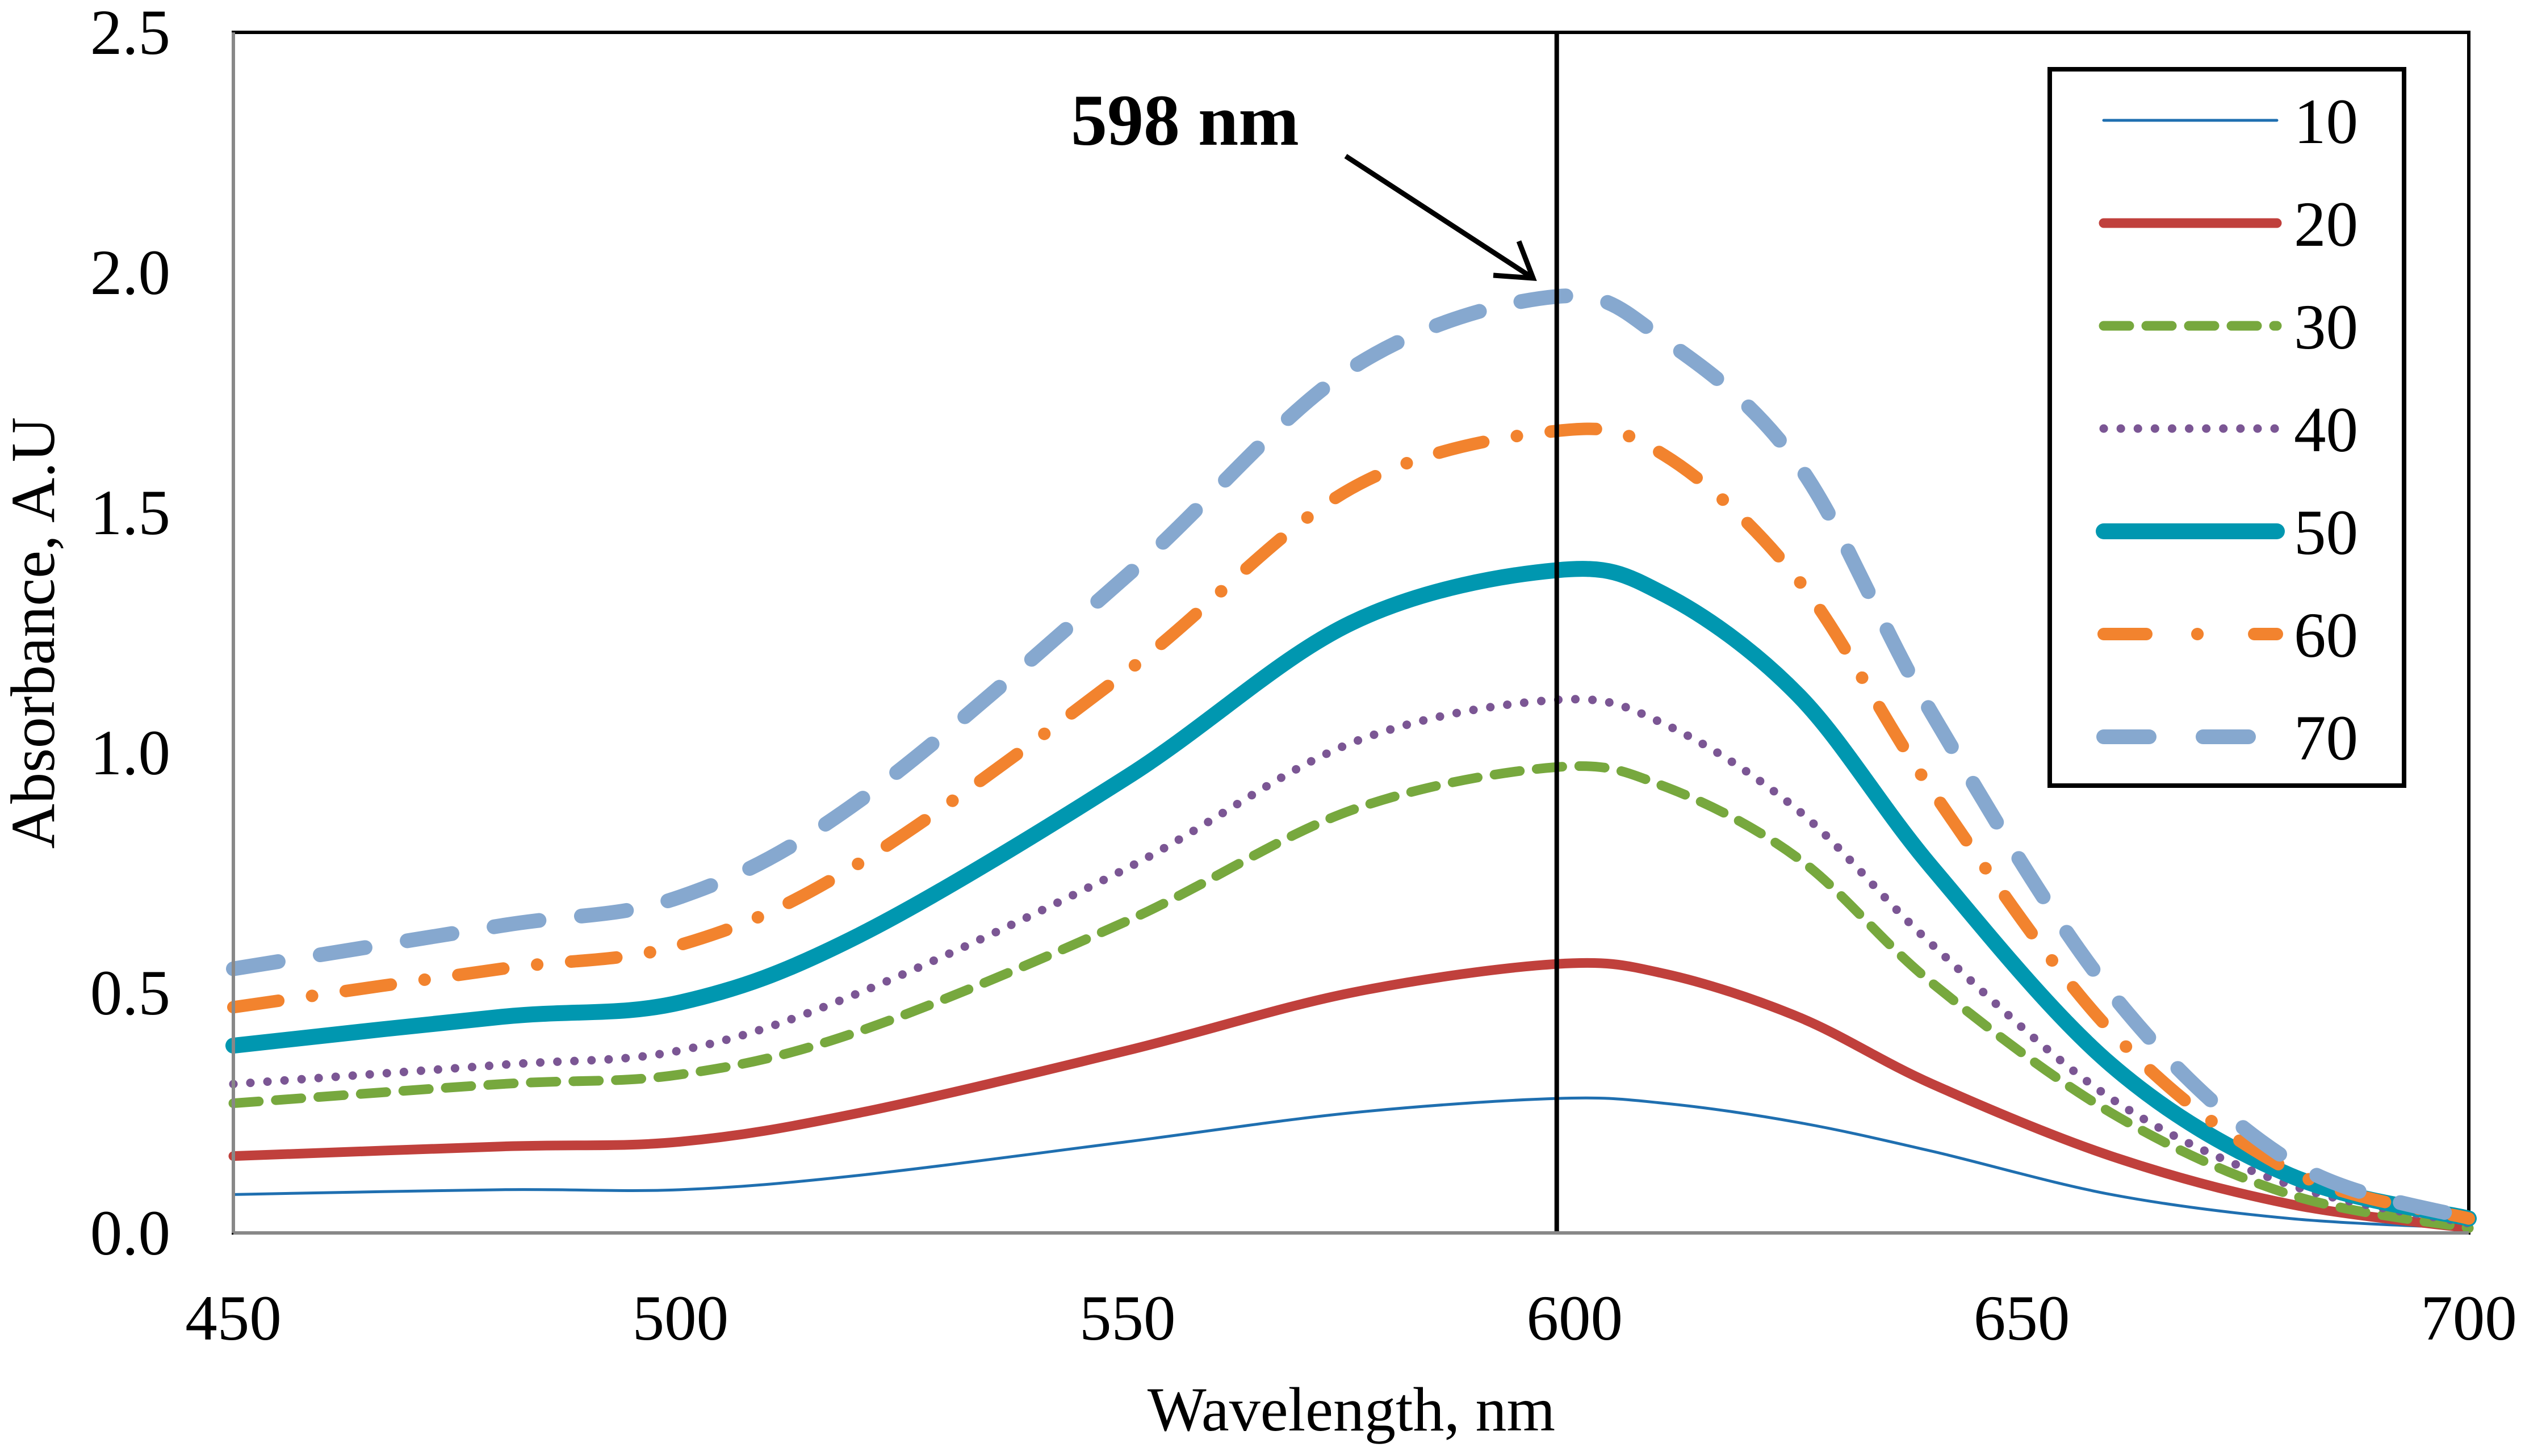 Image resolution: width=2525 pixels, height=1456 pixels. I want to click on y-tick-label: 2.5, so click(130, 34).